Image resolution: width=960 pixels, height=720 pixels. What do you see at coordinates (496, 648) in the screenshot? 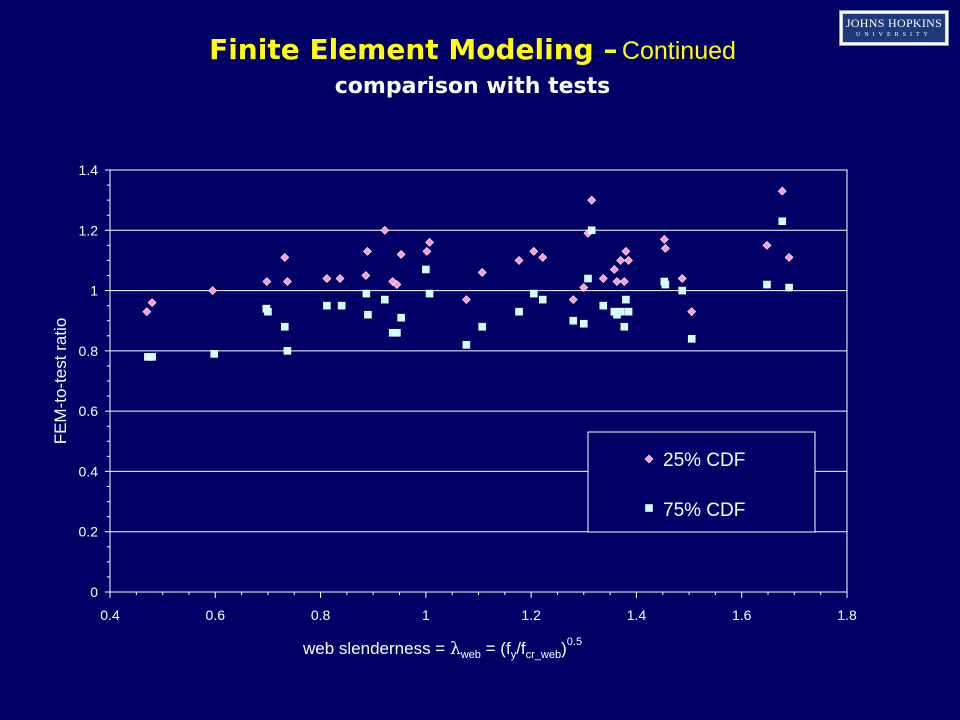
I see `x-label-middle: = (f` at bounding box center [496, 648].